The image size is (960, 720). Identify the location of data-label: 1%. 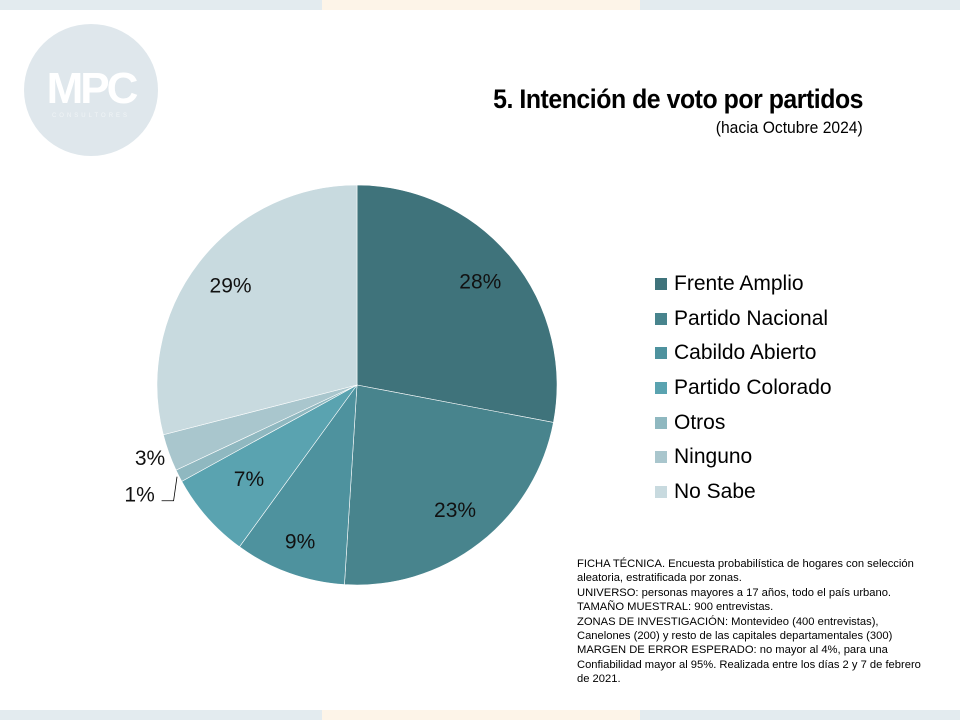
(139, 494).